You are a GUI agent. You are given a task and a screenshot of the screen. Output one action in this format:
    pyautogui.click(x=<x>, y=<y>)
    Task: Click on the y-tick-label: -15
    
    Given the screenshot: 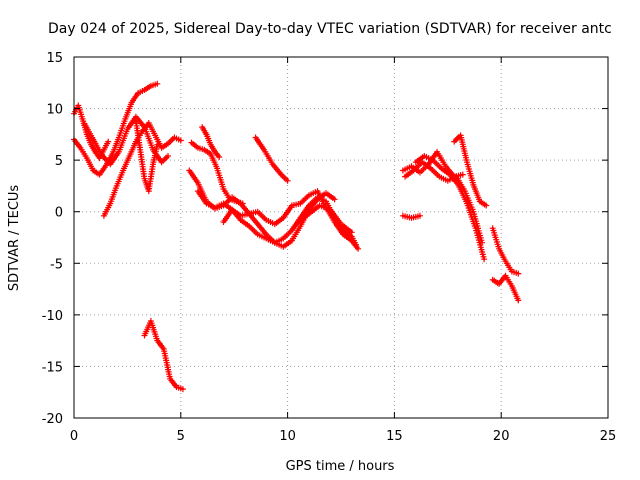 What is the action you would take?
    pyautogui.click(x=52, y=367)
    